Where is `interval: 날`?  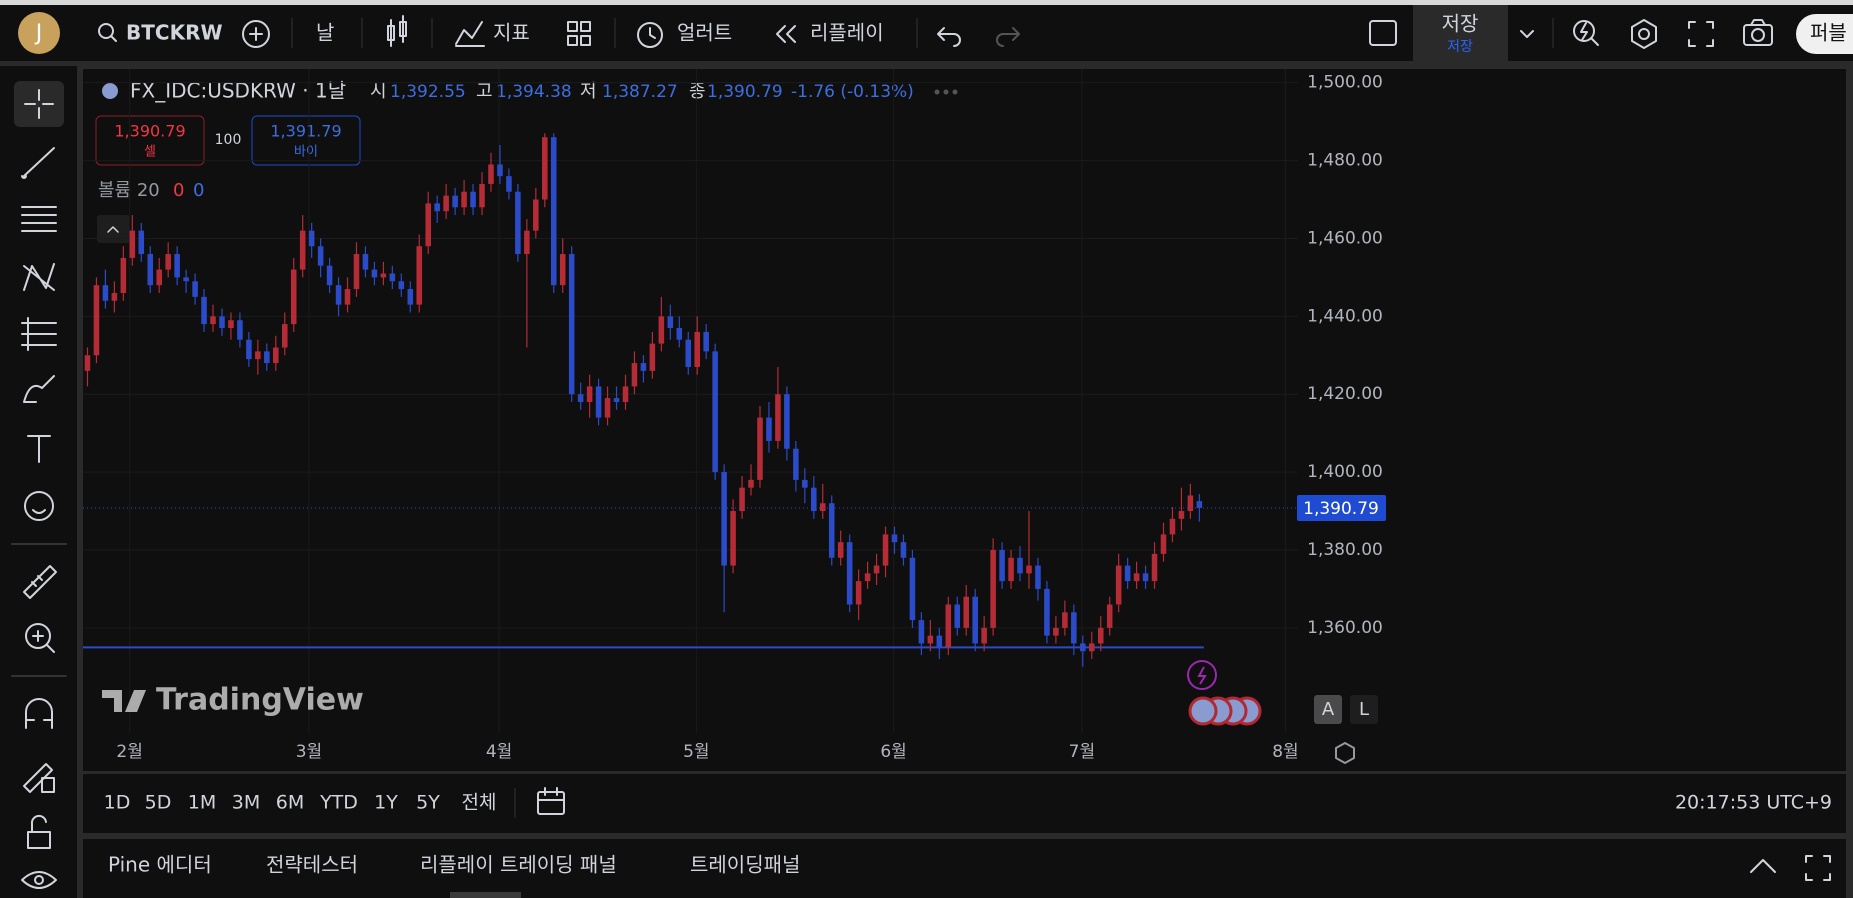 interval: 날 is located at coordinates (325, 33).